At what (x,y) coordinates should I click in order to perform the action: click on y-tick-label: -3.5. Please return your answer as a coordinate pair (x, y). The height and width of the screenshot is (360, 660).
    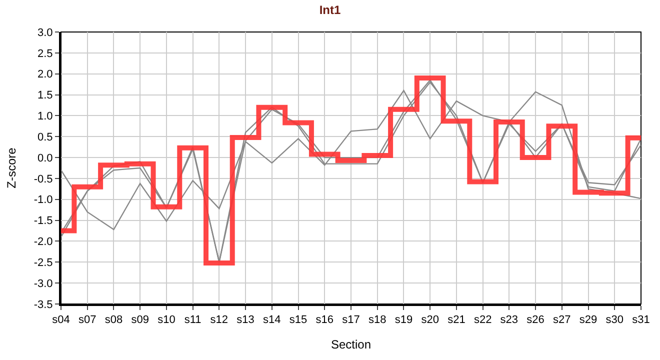
    Looking at the image, I should click on (43, 304).